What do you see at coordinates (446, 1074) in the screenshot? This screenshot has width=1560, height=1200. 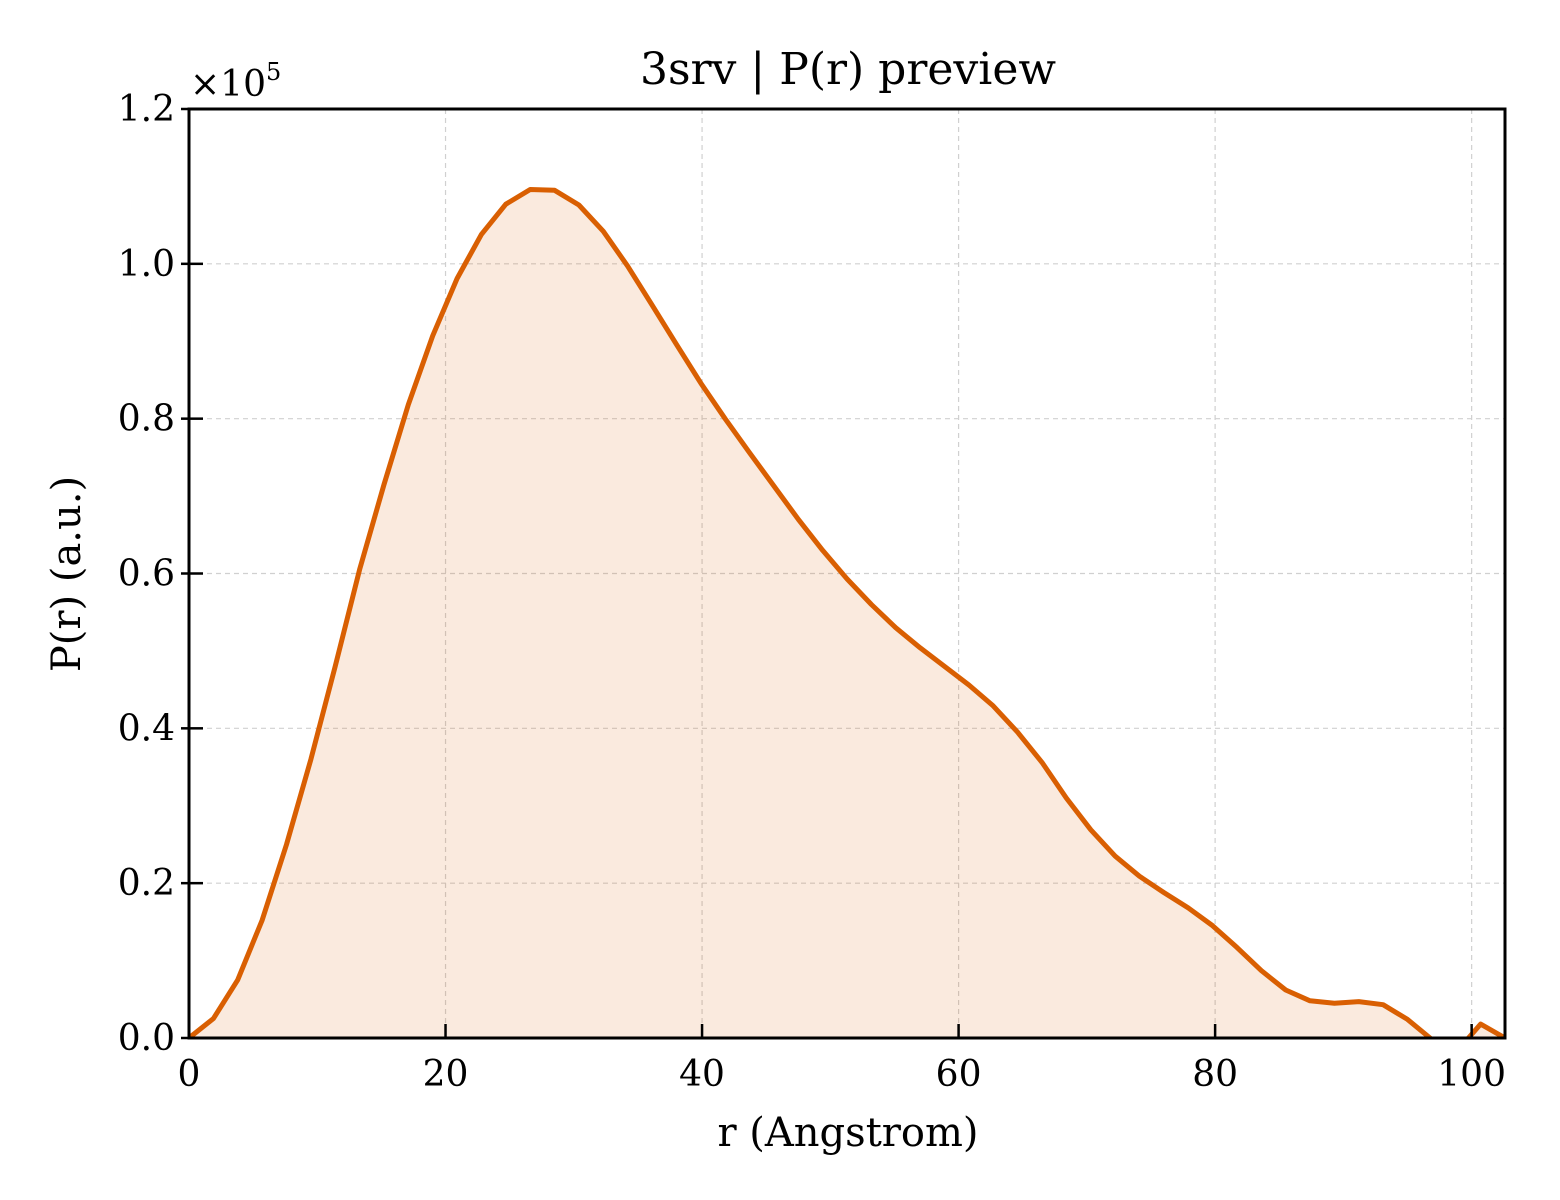 I see `x-tick-label-1: 20` at bounding box center [446, 1074].